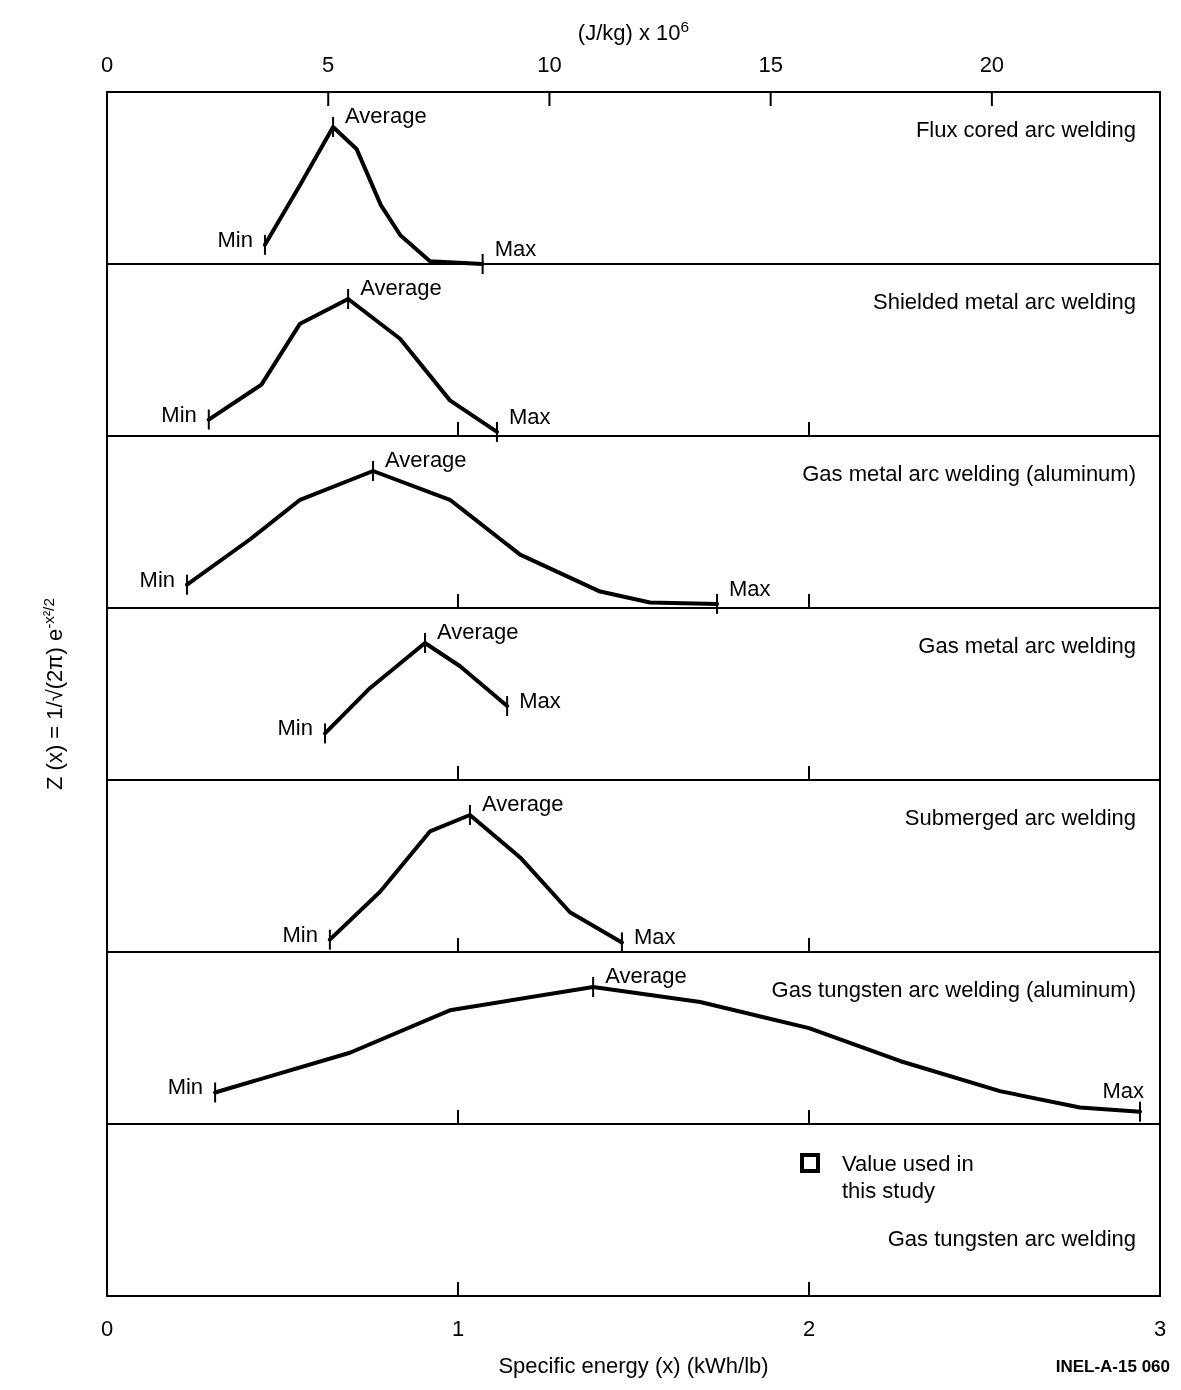  What do you see at coordinates (633, 1365) in the screenshot?
I see `x-axis-title: Specific energy (x) (kWh/lb)` at bounding box center [633, 1365].